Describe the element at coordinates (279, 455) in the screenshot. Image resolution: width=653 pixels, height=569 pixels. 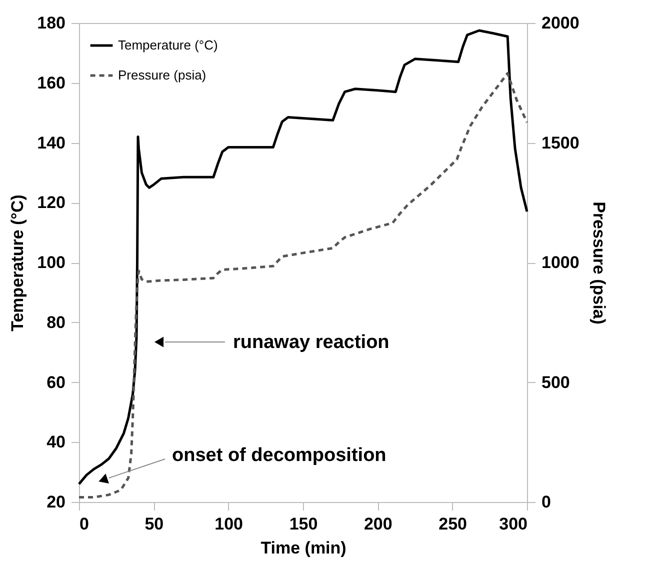
I see `annotation: onset of decomposition` at that location.